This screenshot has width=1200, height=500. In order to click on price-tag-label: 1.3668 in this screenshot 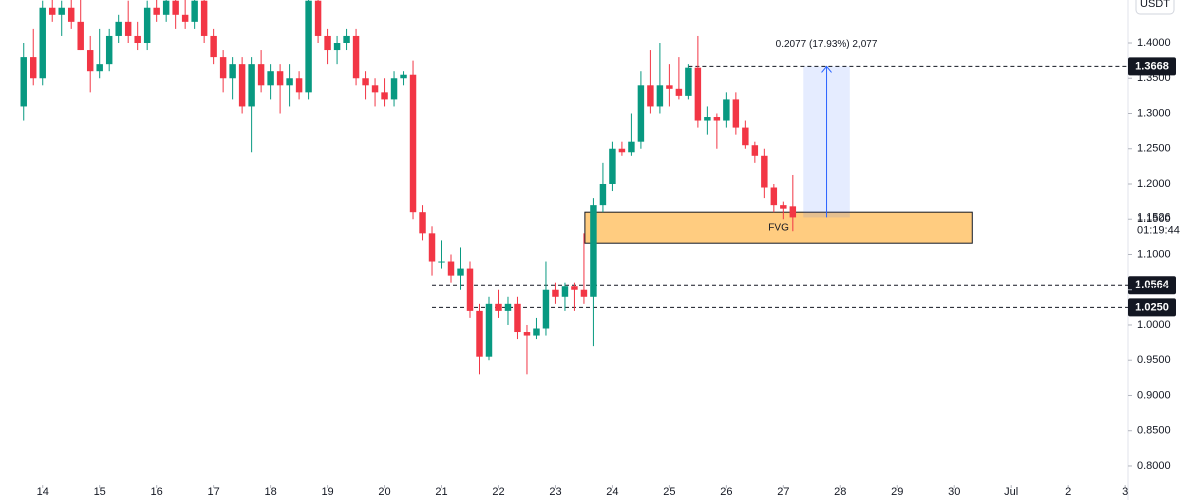, I will do `click(1152, 66)`.